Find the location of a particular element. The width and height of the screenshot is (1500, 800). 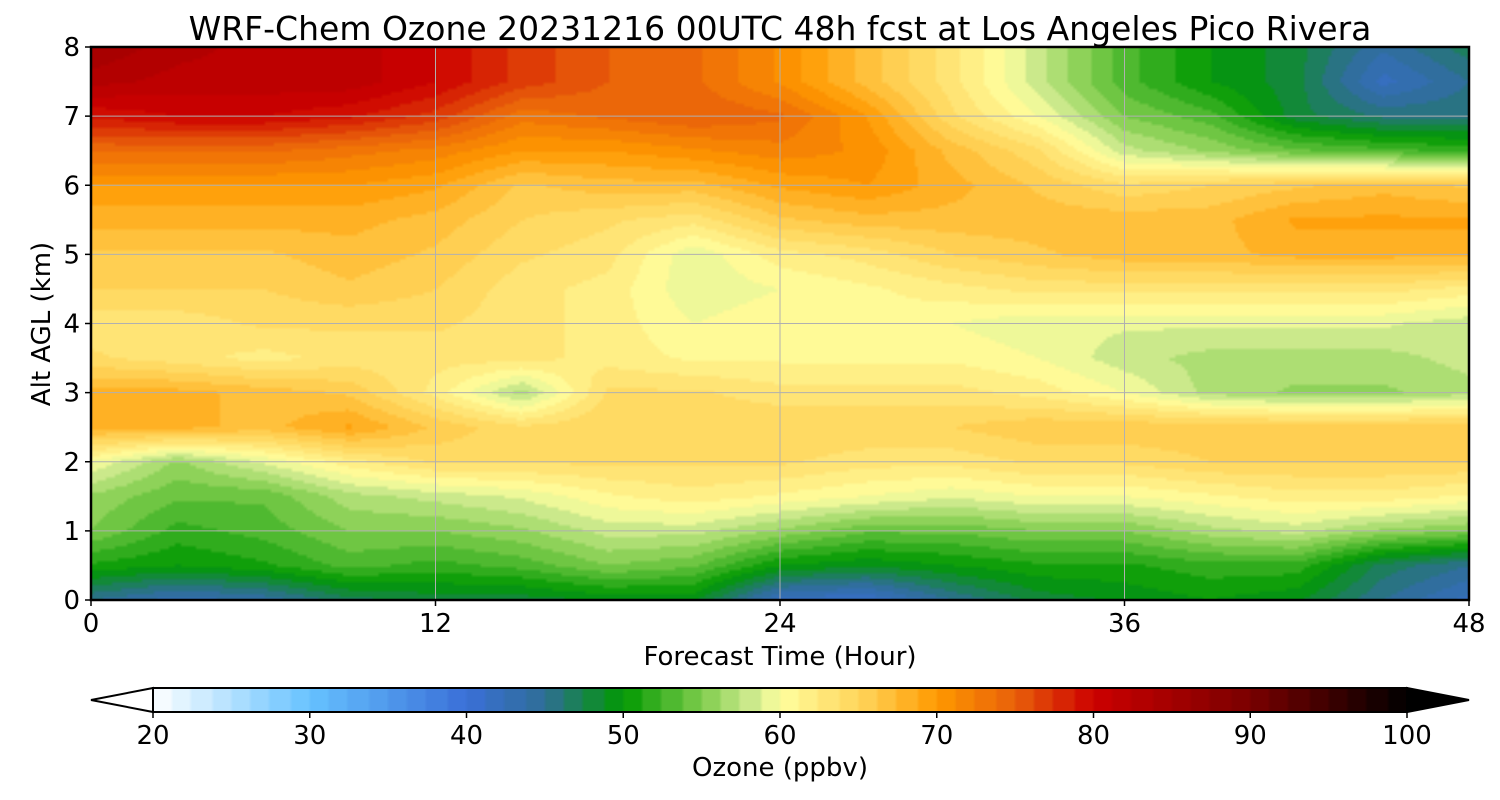

colorbar-tick-label: 20 is located at coordinates (152, 736).